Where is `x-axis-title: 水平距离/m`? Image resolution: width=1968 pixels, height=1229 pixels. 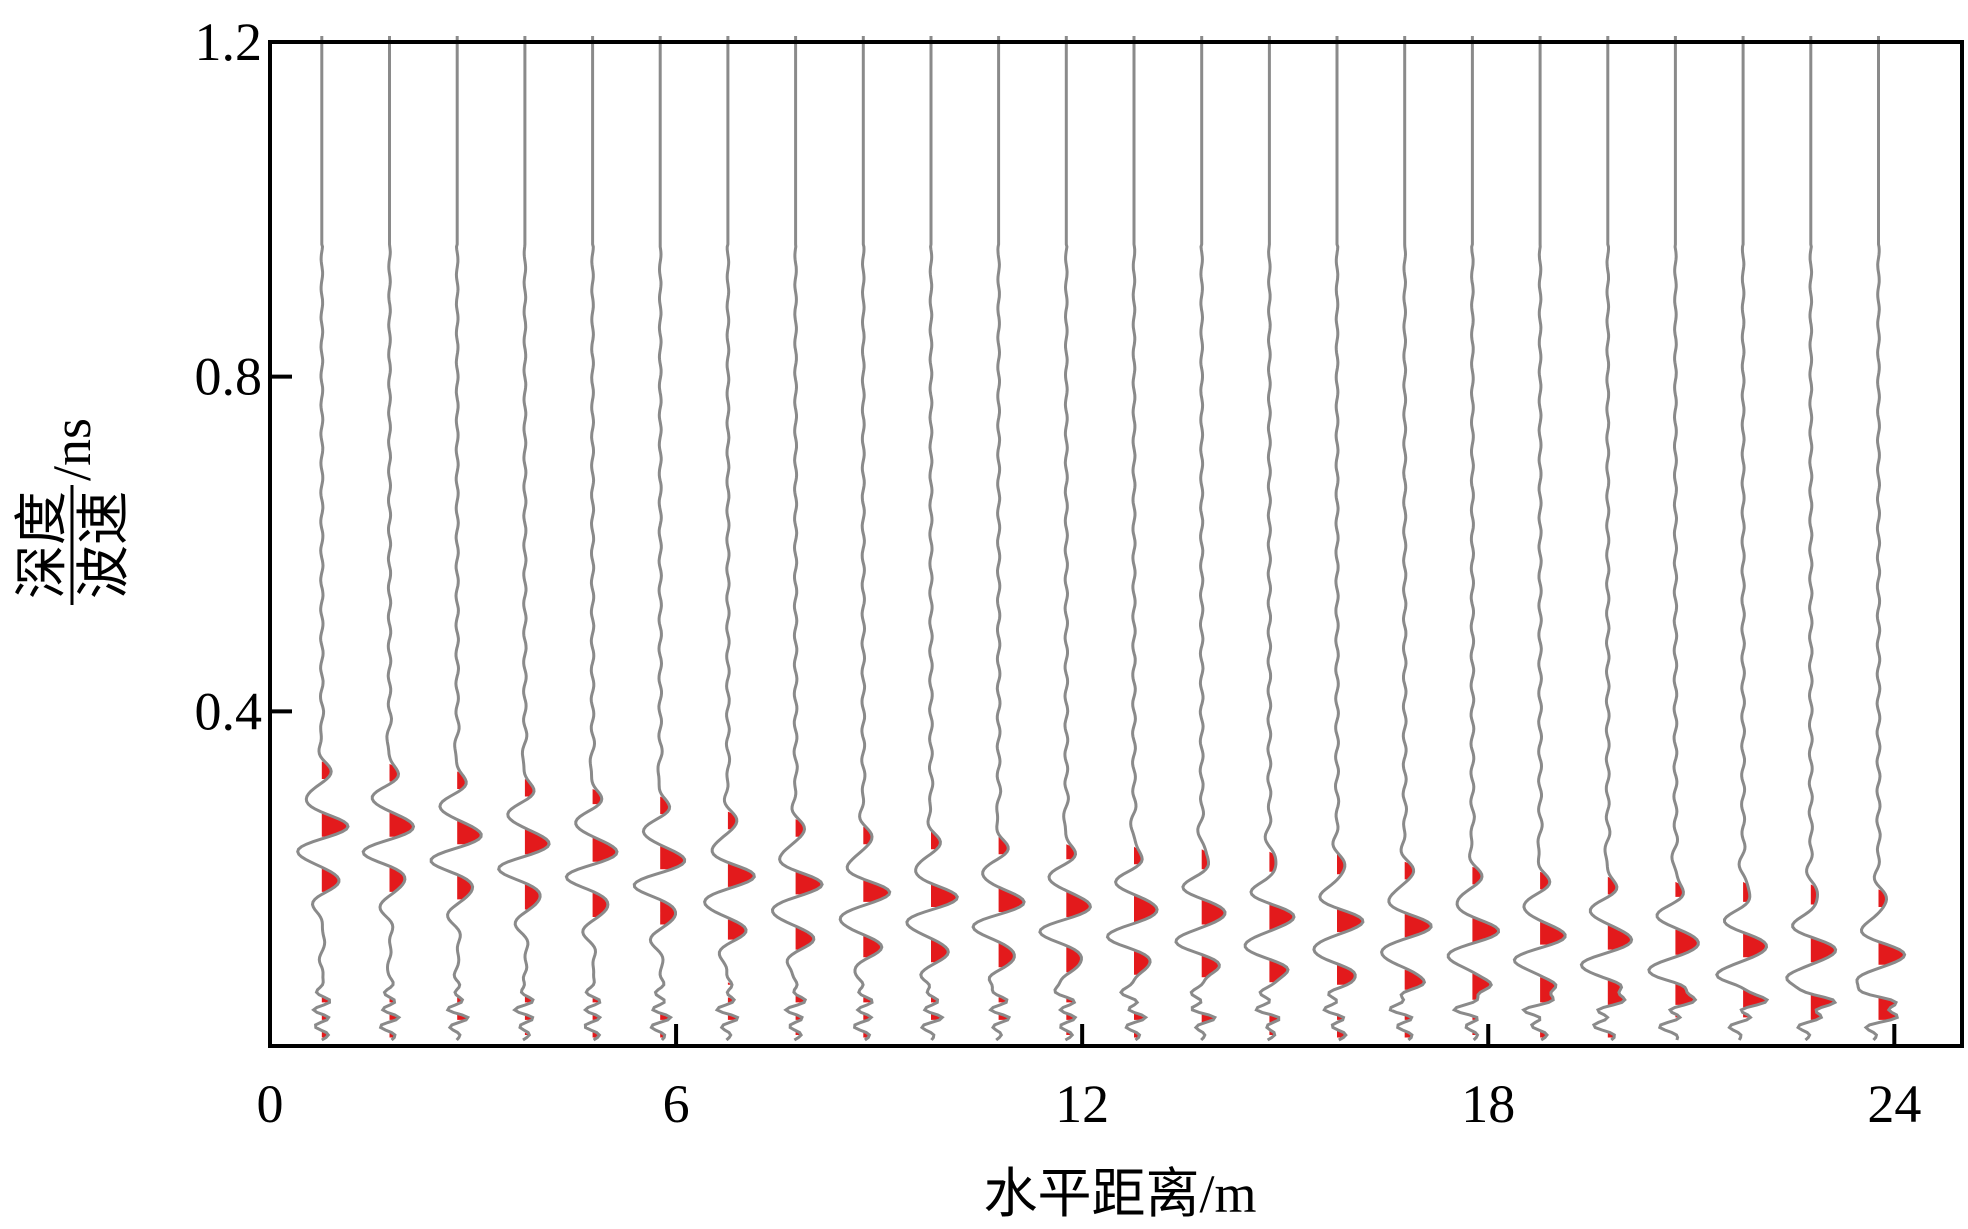
x-axis-title: 水平距离/m is located at coordinates (1119, 1194).